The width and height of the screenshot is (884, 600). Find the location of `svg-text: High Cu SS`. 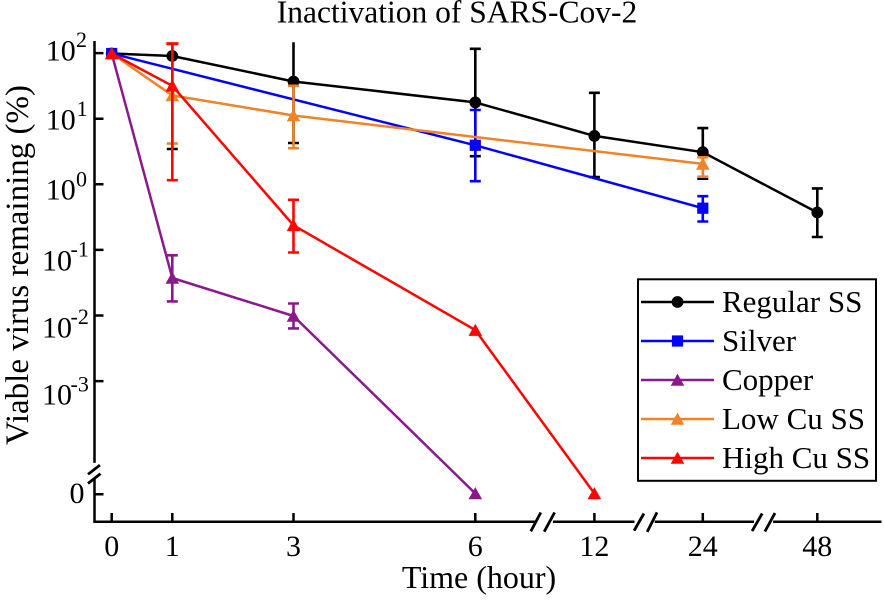

svg-text: High Cu SS is located at coordinates (796, 457).